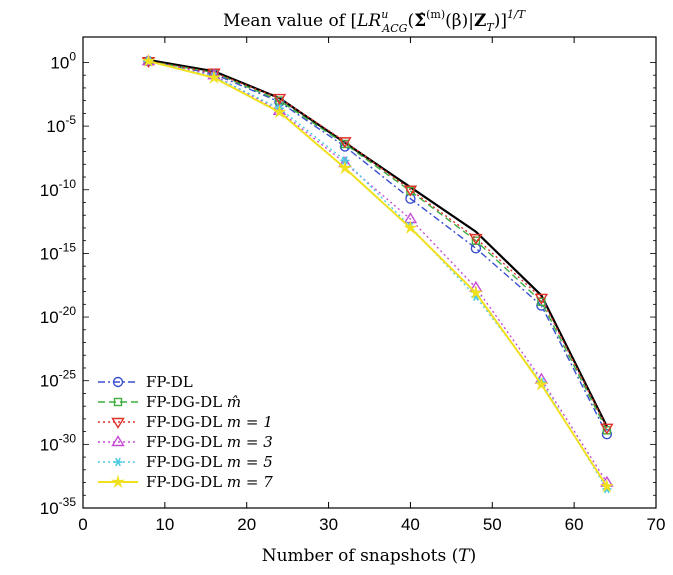  What do you see at coordinates (234, 402) in the screenshot?
I see `legend-label-math: m̂` at bounding box center [234, 402].